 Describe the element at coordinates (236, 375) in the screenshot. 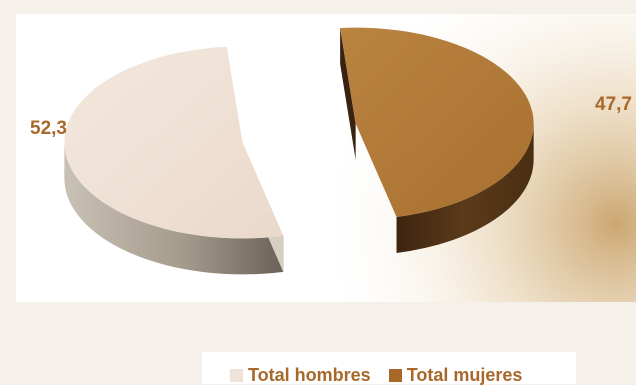

I see `legend-swatch-hombres` at that location.